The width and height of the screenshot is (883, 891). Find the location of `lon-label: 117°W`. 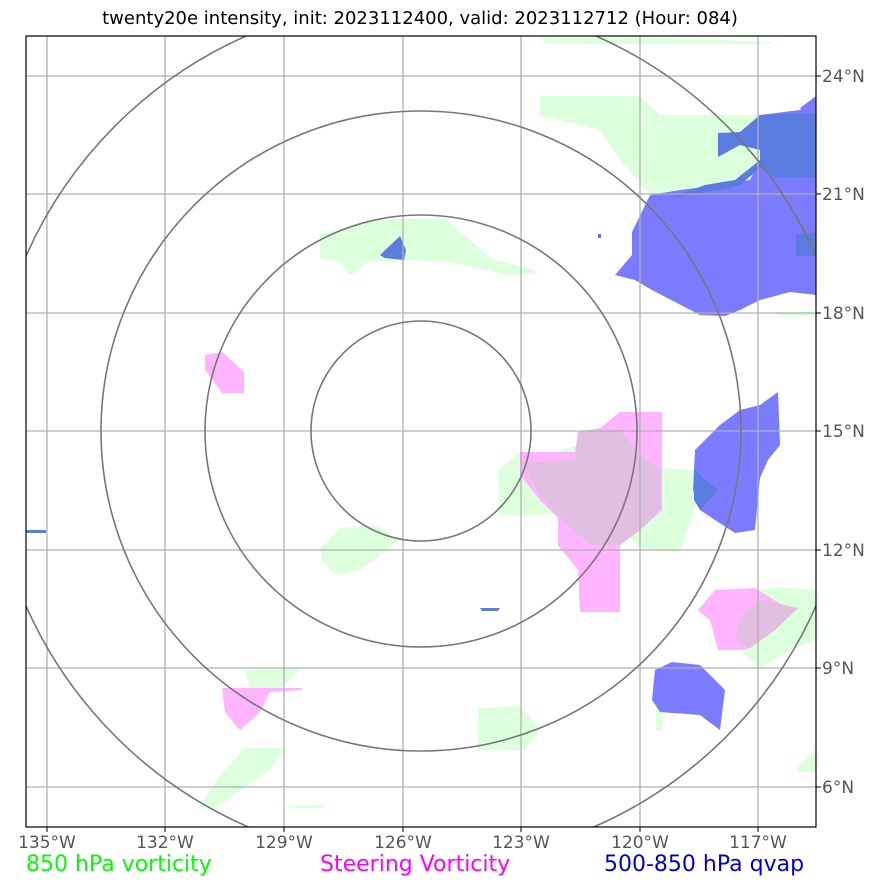

lon-label: 117°W is located at coordinates (758, 843).